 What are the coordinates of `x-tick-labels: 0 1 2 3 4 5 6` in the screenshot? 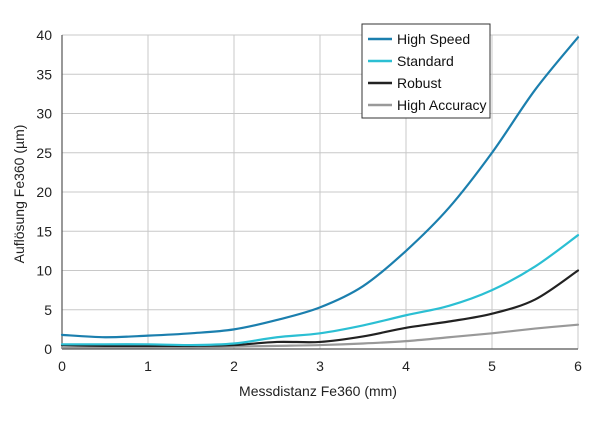 It's located at (320, 366).